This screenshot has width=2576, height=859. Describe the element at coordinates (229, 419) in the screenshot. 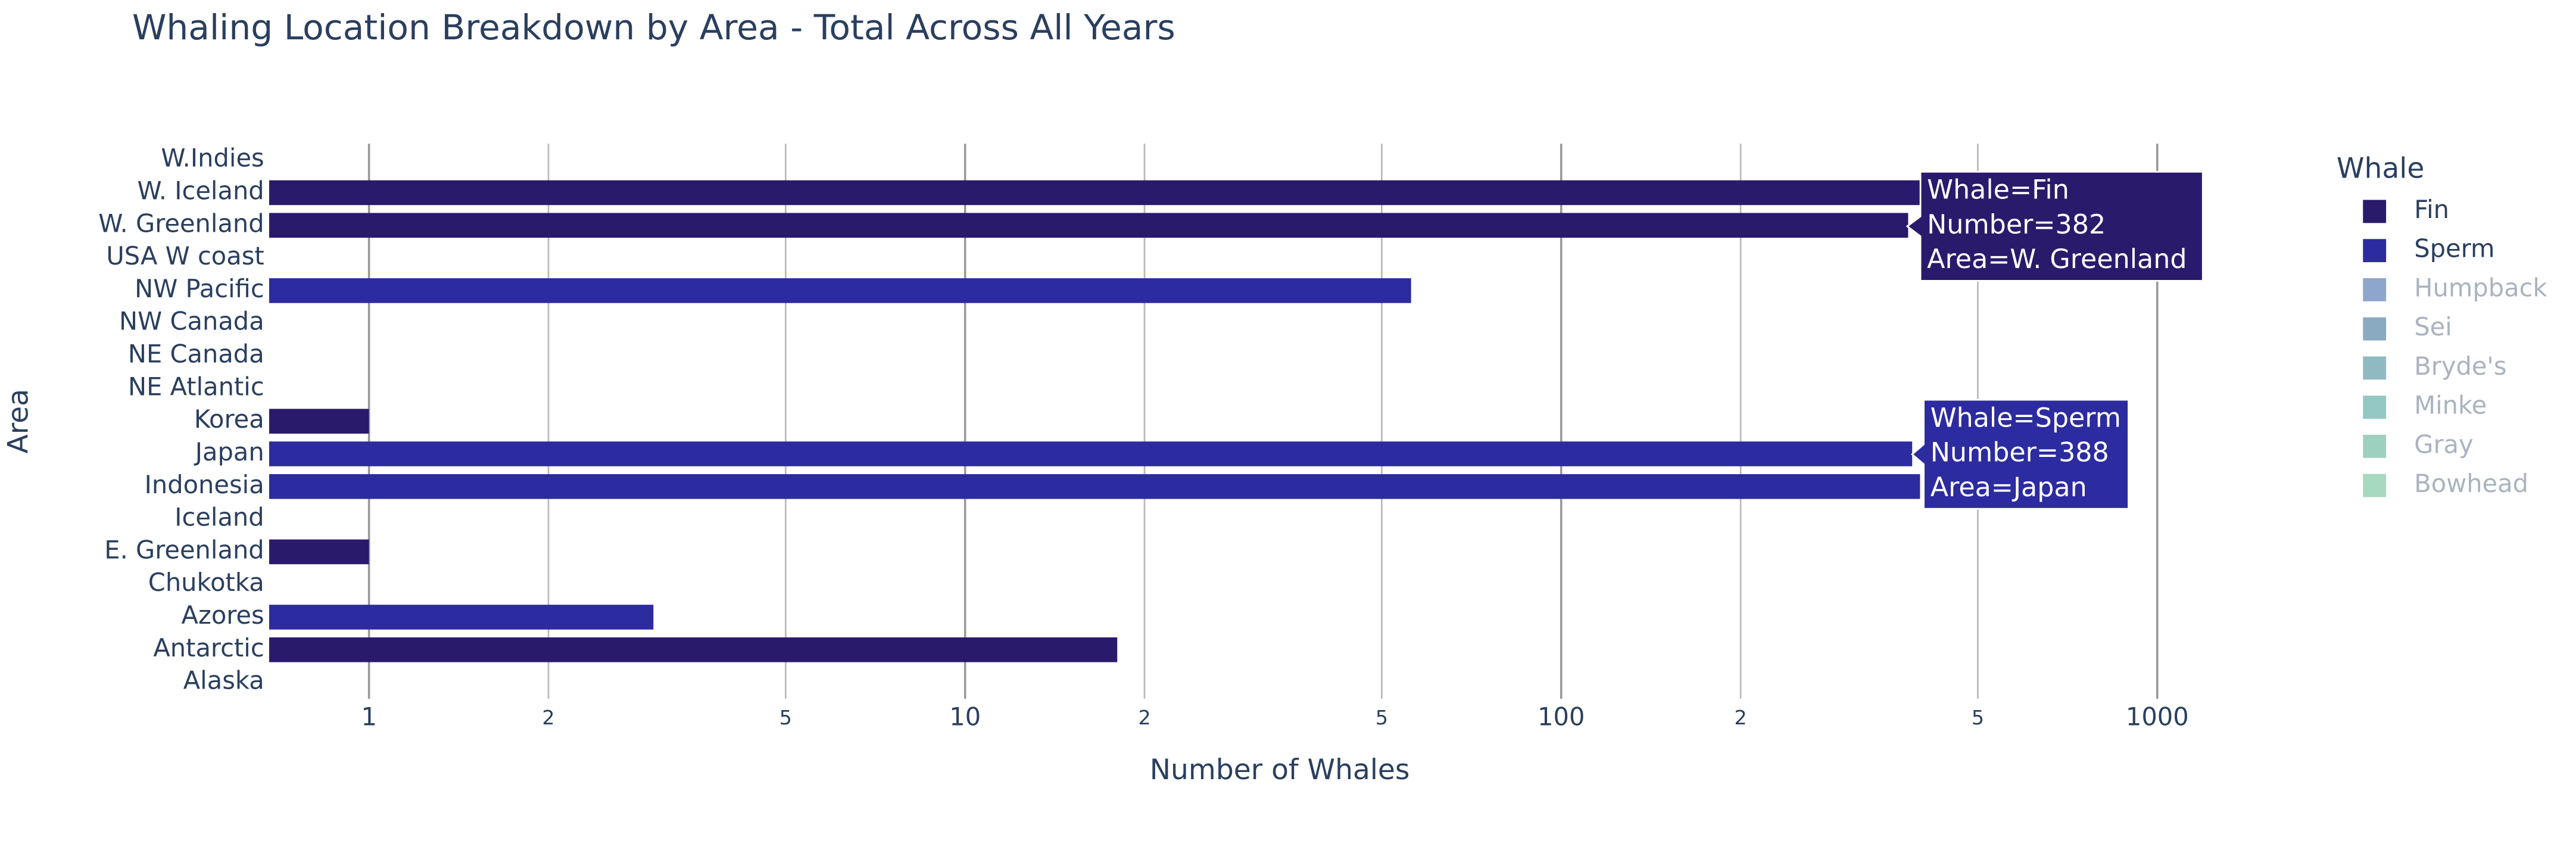

I see `y-tick-label: Korea` at that location.